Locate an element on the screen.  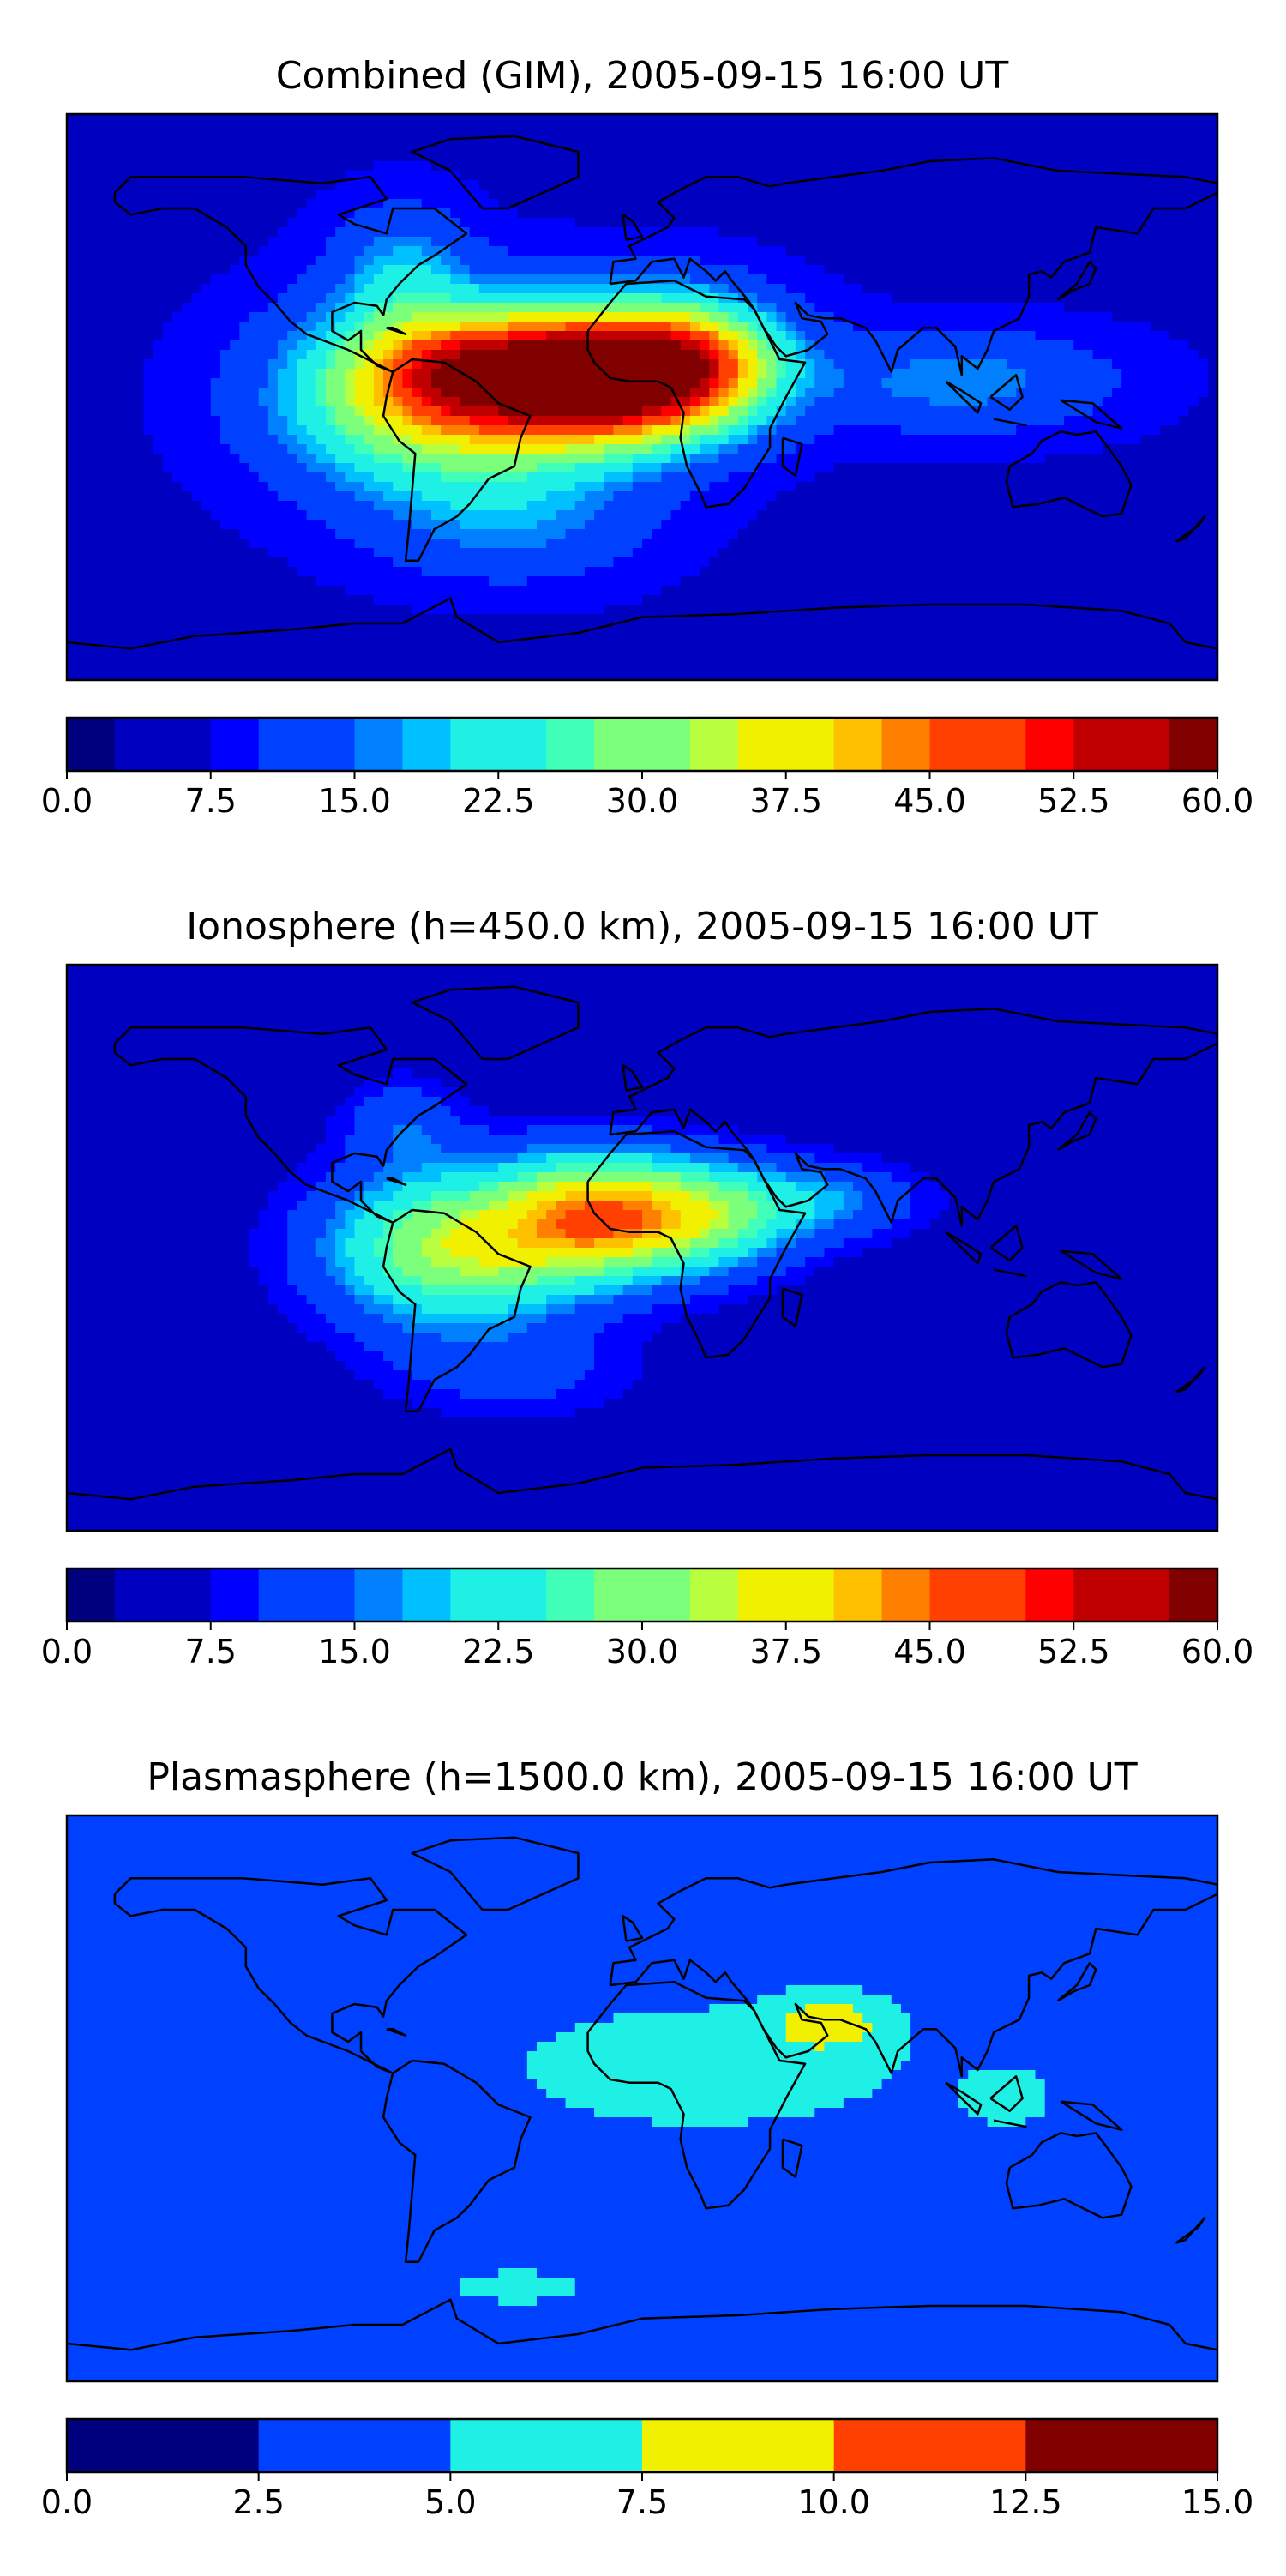
colorbar-tick-label: 10.0 is located at coordinates (833, 2502).